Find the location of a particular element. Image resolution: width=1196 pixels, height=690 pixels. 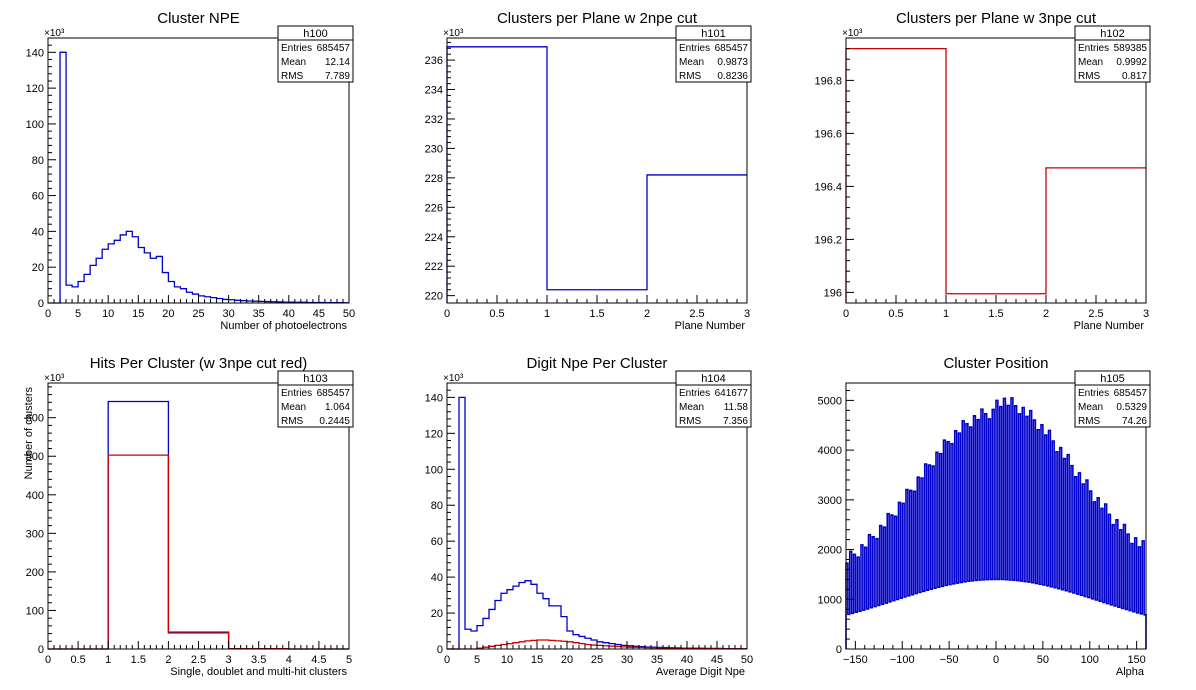

chart-title: Cluster Position is located at coordinates (995, 363).